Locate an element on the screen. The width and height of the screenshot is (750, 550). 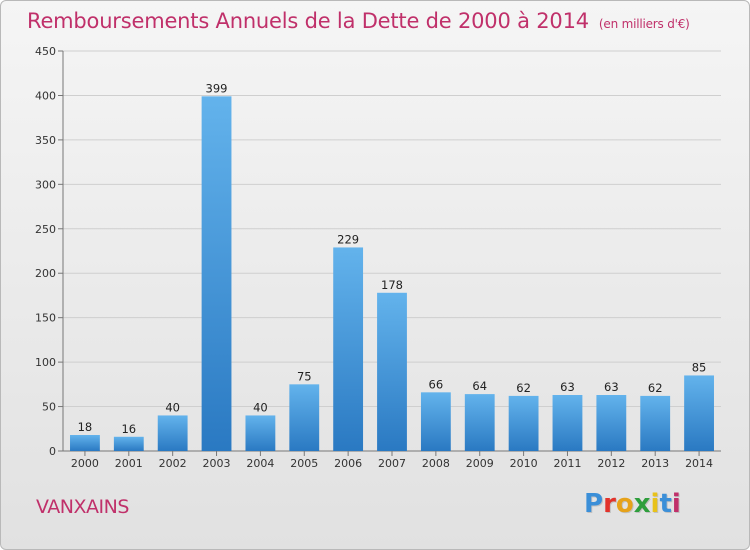
y-tick-label: 0 is located at coordinates (52, 451).